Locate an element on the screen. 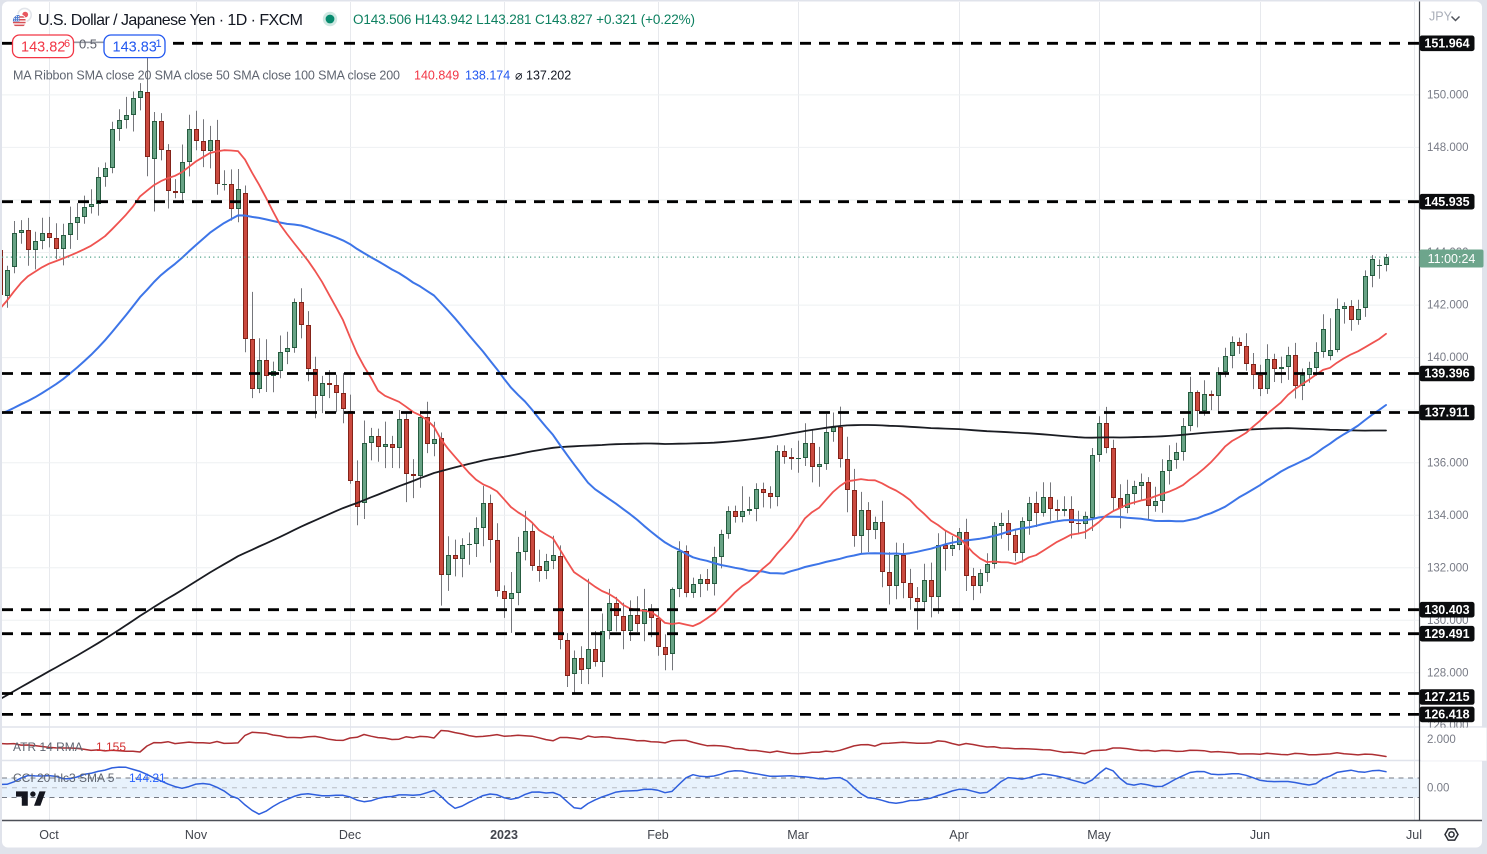 The image size is (1487, 854). svg-text: 130.000 is located at coordinates (1448, 621).